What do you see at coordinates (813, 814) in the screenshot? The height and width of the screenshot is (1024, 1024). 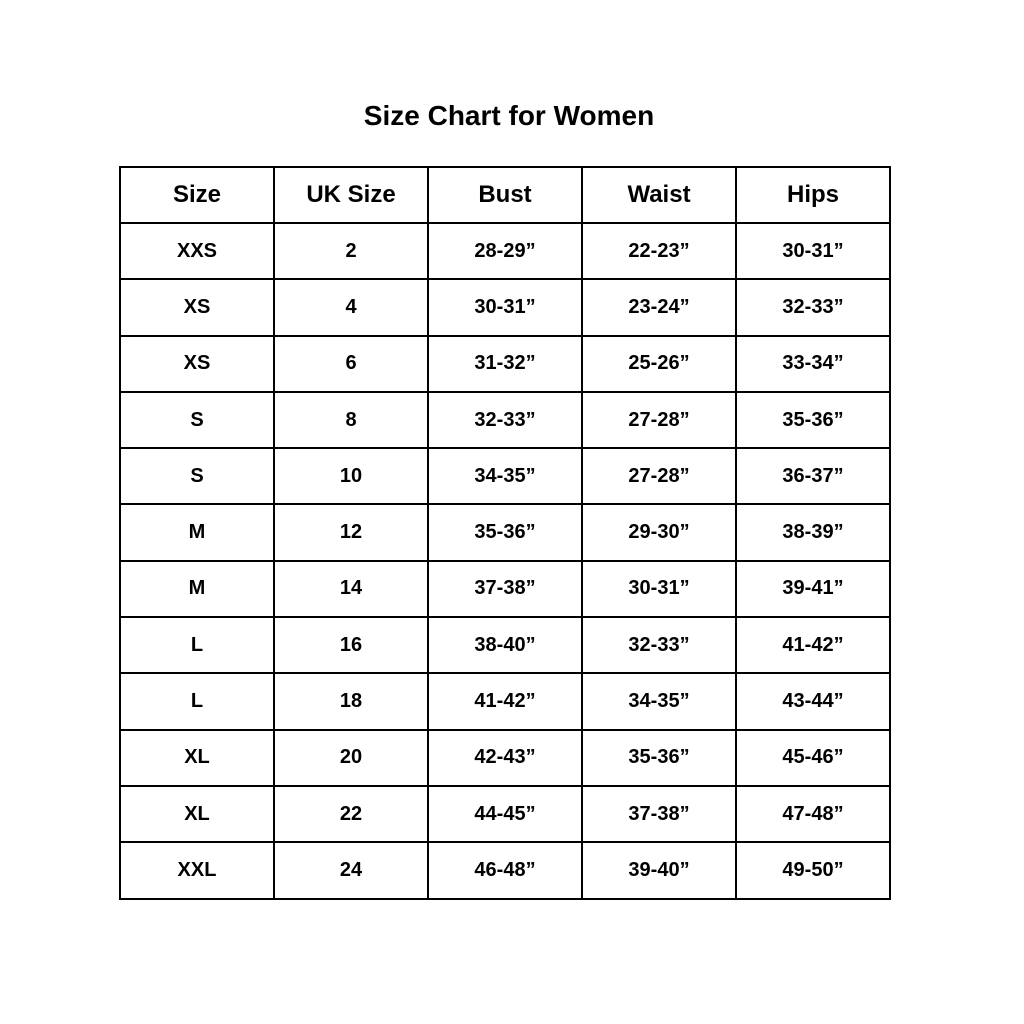 I see `cell-hips: 47-48”` at bounding box center [813, 814].